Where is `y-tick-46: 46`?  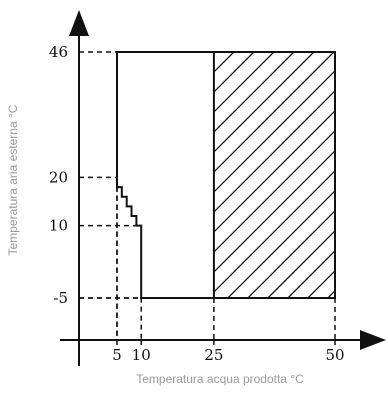 y-tick-46: 46 is located at coordinates (58, 52).